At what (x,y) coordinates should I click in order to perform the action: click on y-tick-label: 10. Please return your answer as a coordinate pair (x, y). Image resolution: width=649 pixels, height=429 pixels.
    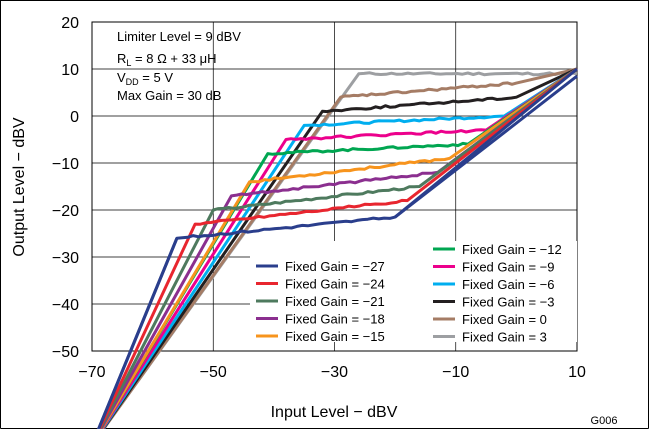
    Looking at the image, I should click on (70, 70).